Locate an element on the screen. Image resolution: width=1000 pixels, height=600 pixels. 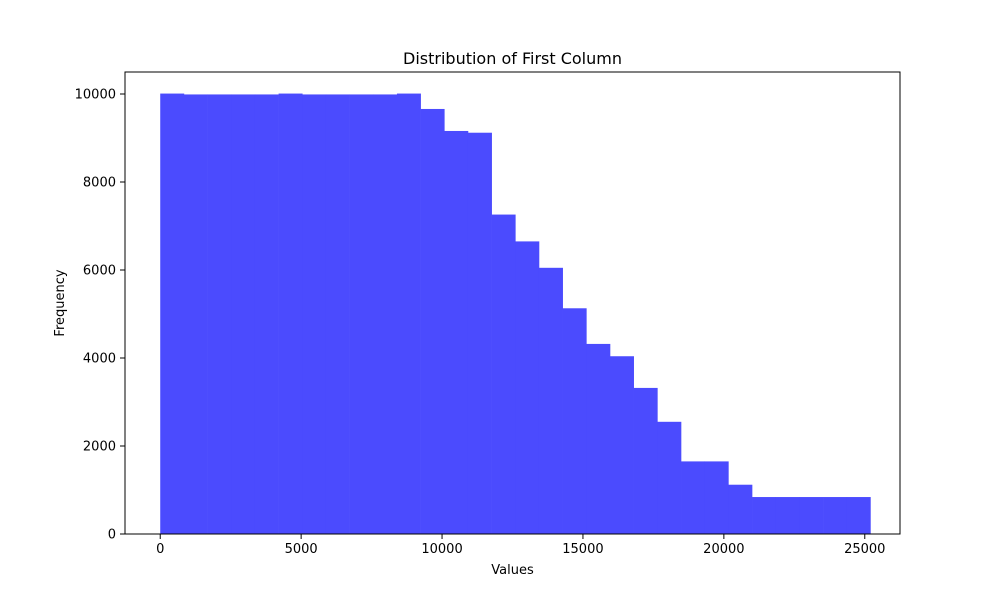
x-axis-label: Values is located at coordinates (512, 570).